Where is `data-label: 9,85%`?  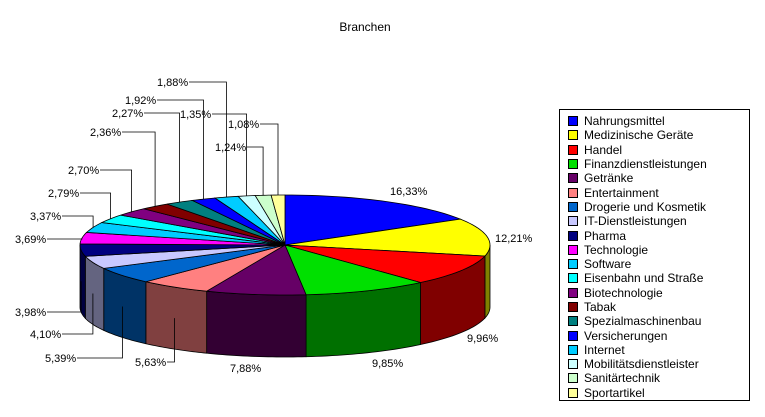 data-label: 9,85% is located at coordinates (387, 364).